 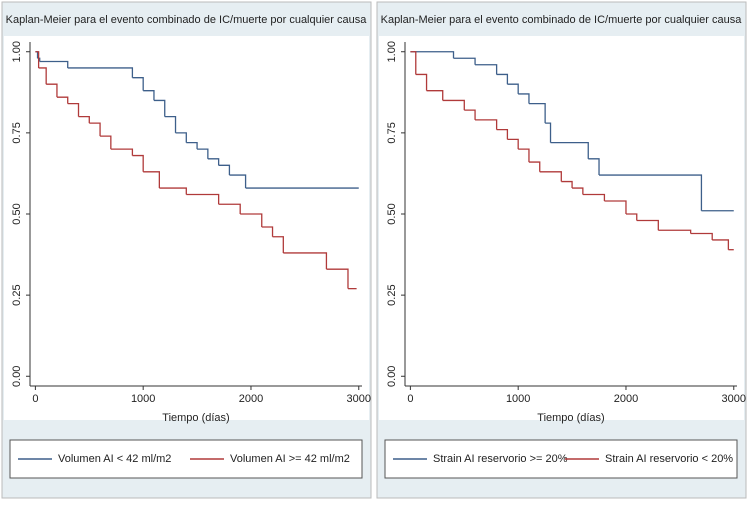 What do you see at coordinates (290, 459) in the screenshot?
I see `legend-label: Volumen AI >= 42 ml/m2` at bounding box center [290, 459].